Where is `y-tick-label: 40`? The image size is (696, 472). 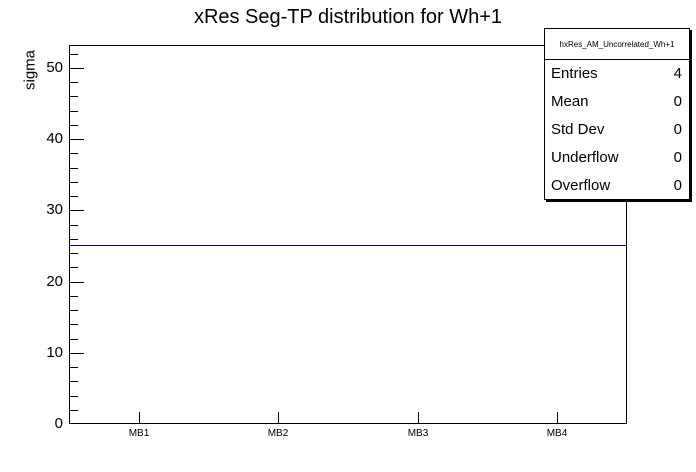
y-tick-label: 40 is located at coordinates (54, 138).